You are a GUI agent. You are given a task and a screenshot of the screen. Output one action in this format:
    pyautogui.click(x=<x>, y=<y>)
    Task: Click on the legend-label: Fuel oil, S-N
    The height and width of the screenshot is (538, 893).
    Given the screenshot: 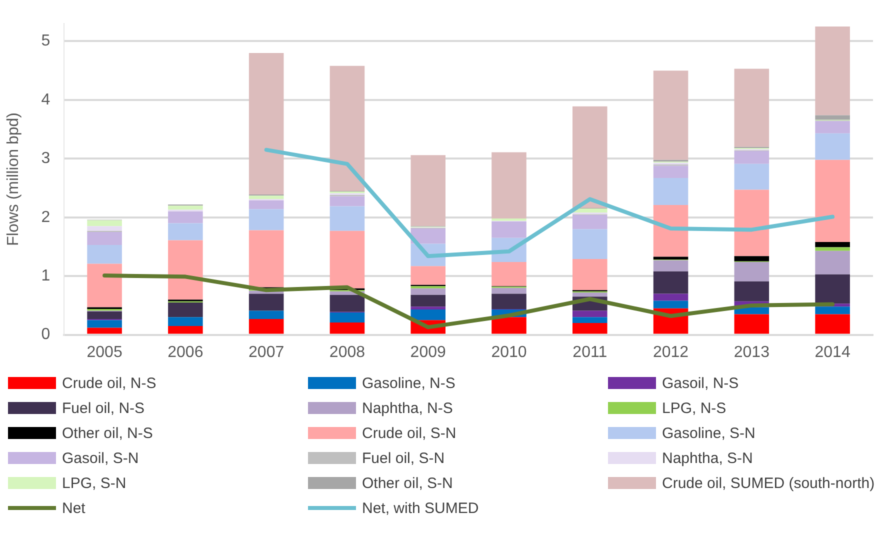 What is the action you would take?
    pyautogui.click(x=403, y=458)
    